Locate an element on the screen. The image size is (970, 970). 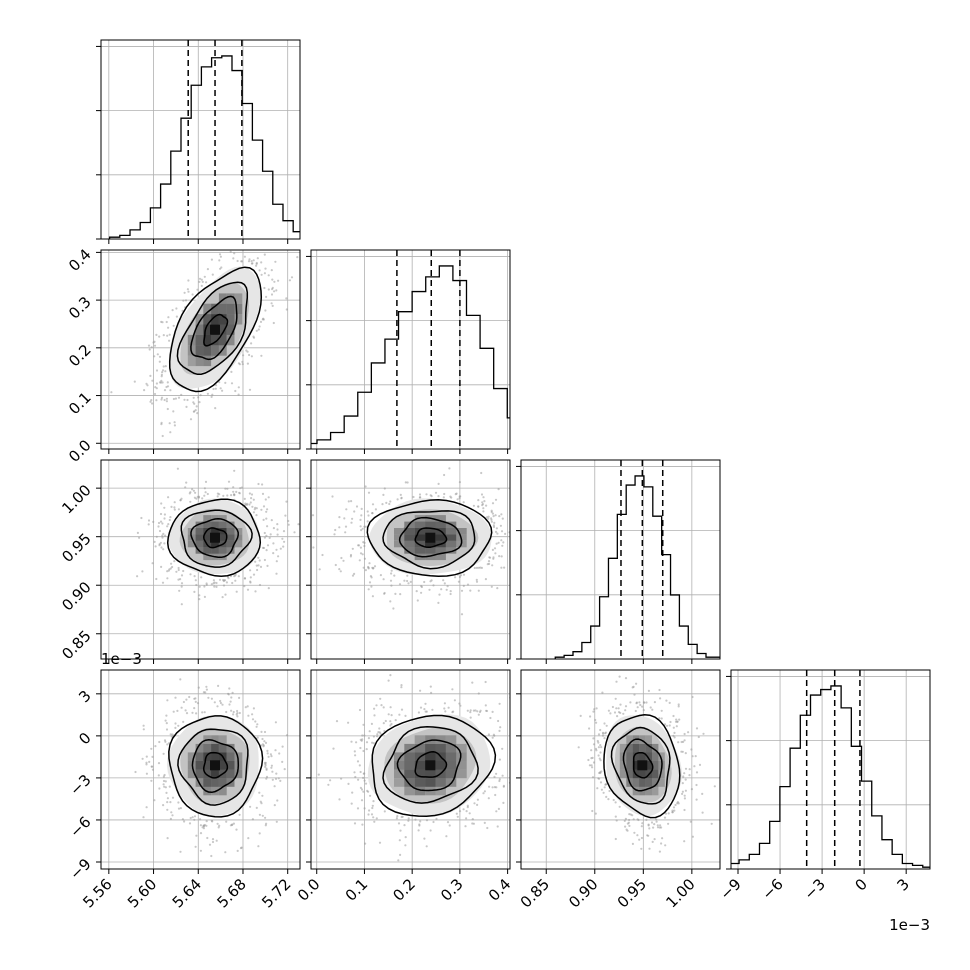
density-contours is located at coordinates (215, 329).